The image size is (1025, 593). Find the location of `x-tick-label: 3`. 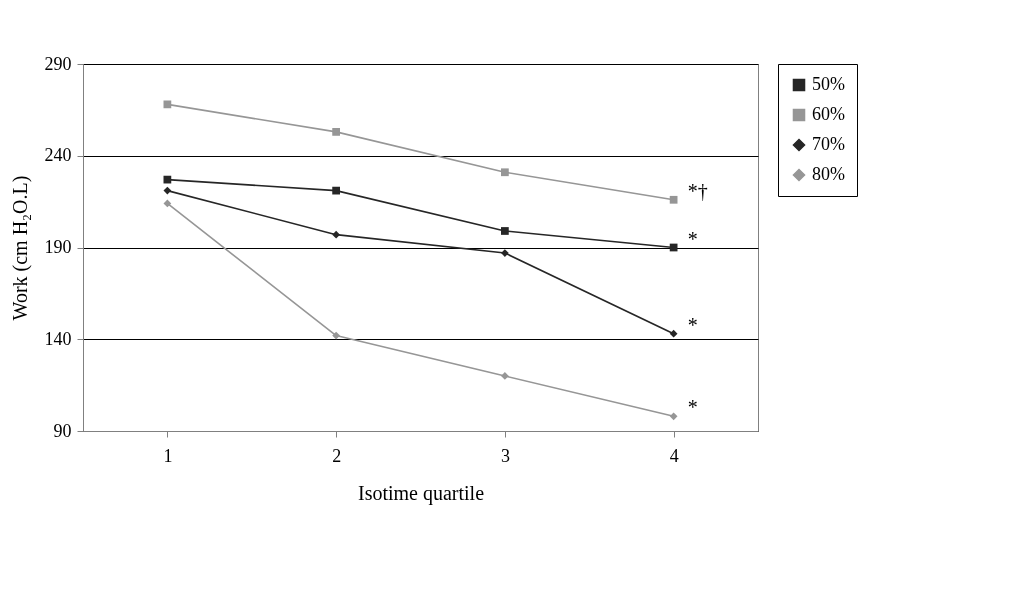

x-tick-label: 3 is located at coordinates (505, 455).